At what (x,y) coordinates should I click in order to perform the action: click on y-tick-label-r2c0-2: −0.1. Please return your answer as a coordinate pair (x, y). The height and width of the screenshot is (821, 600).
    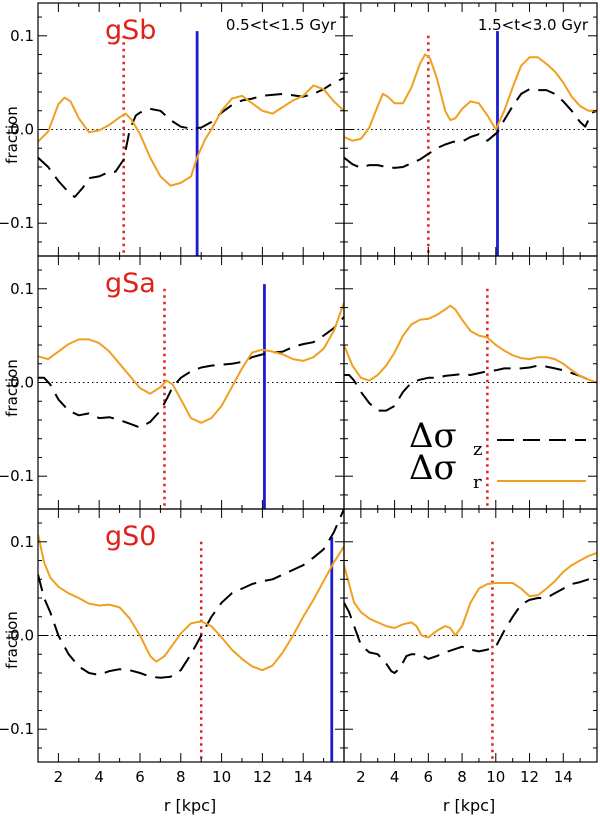
    Looking at the image, I should click on (17, 729).